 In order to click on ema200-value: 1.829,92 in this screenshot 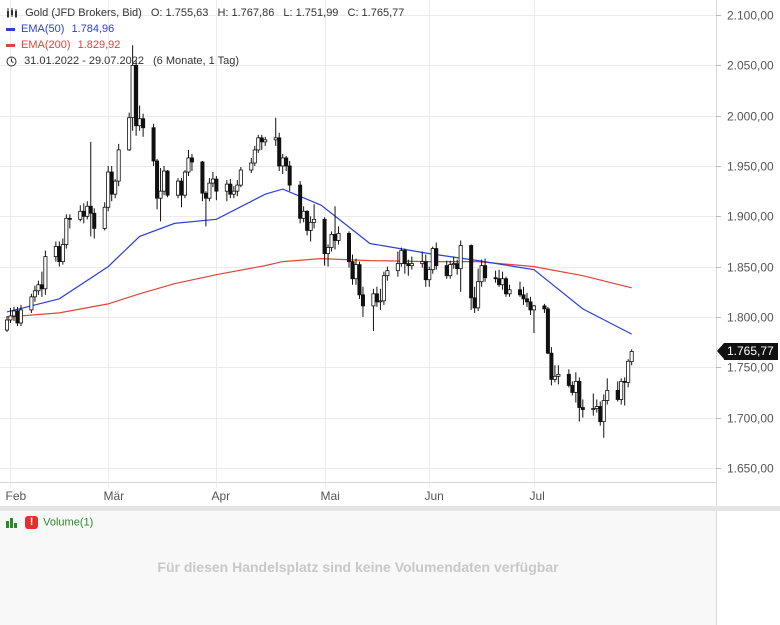, I will do `click(99, 45)`.